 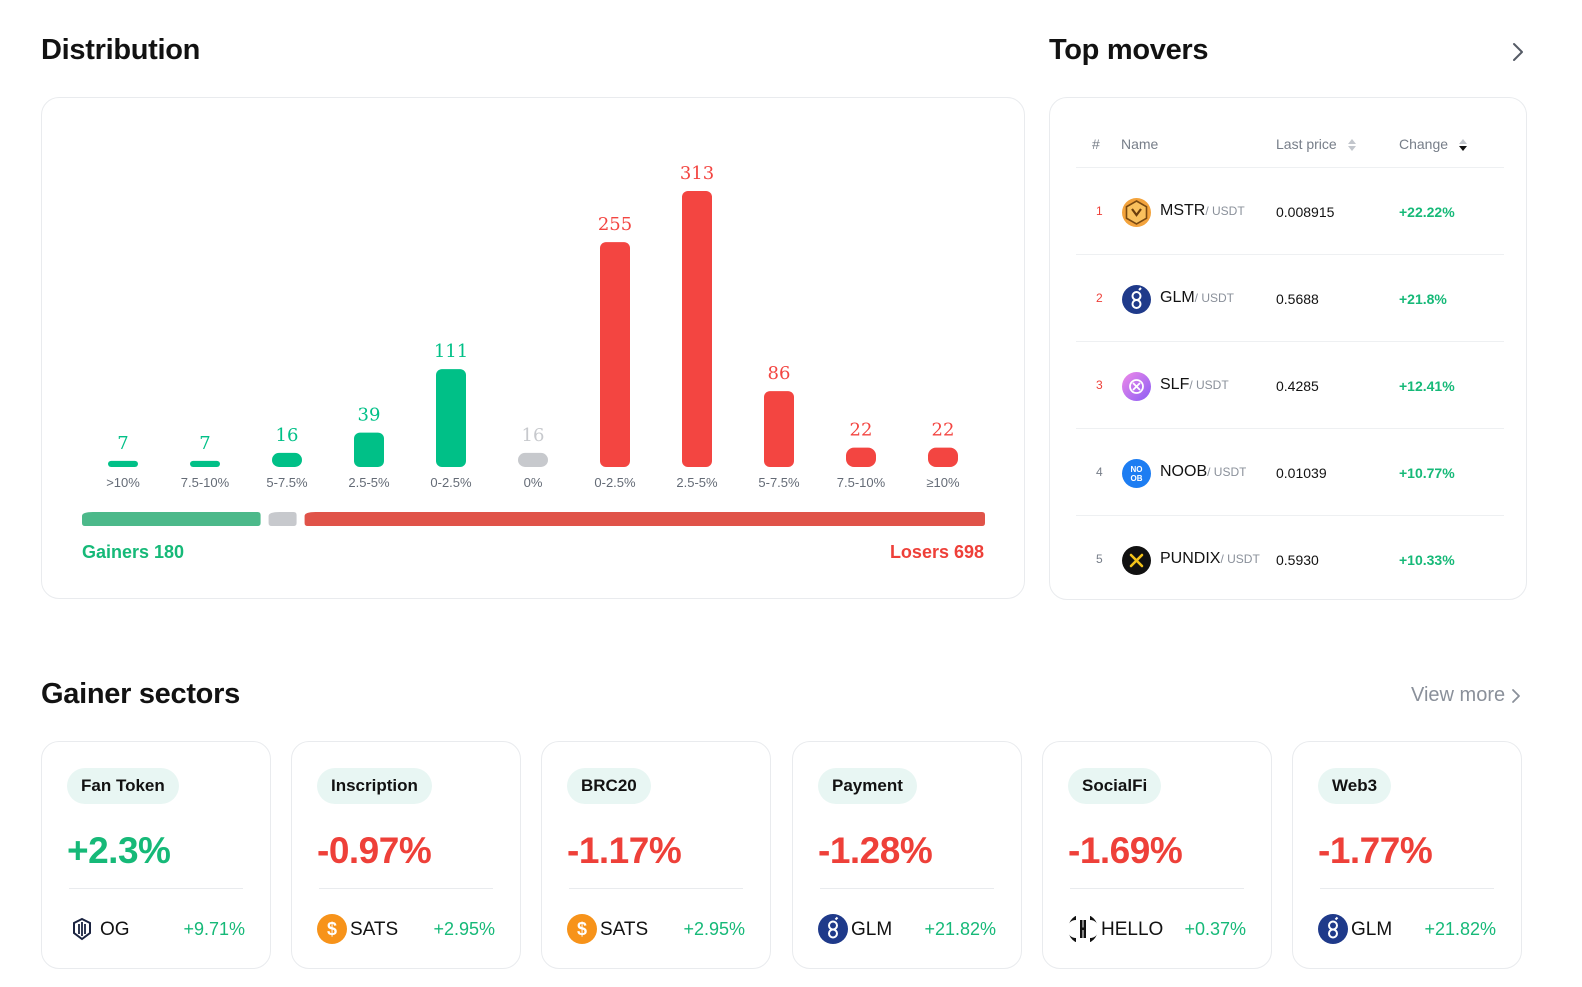 I want to click on sector-top-coin-change: +21.82%, so click(x=1460, y=929).